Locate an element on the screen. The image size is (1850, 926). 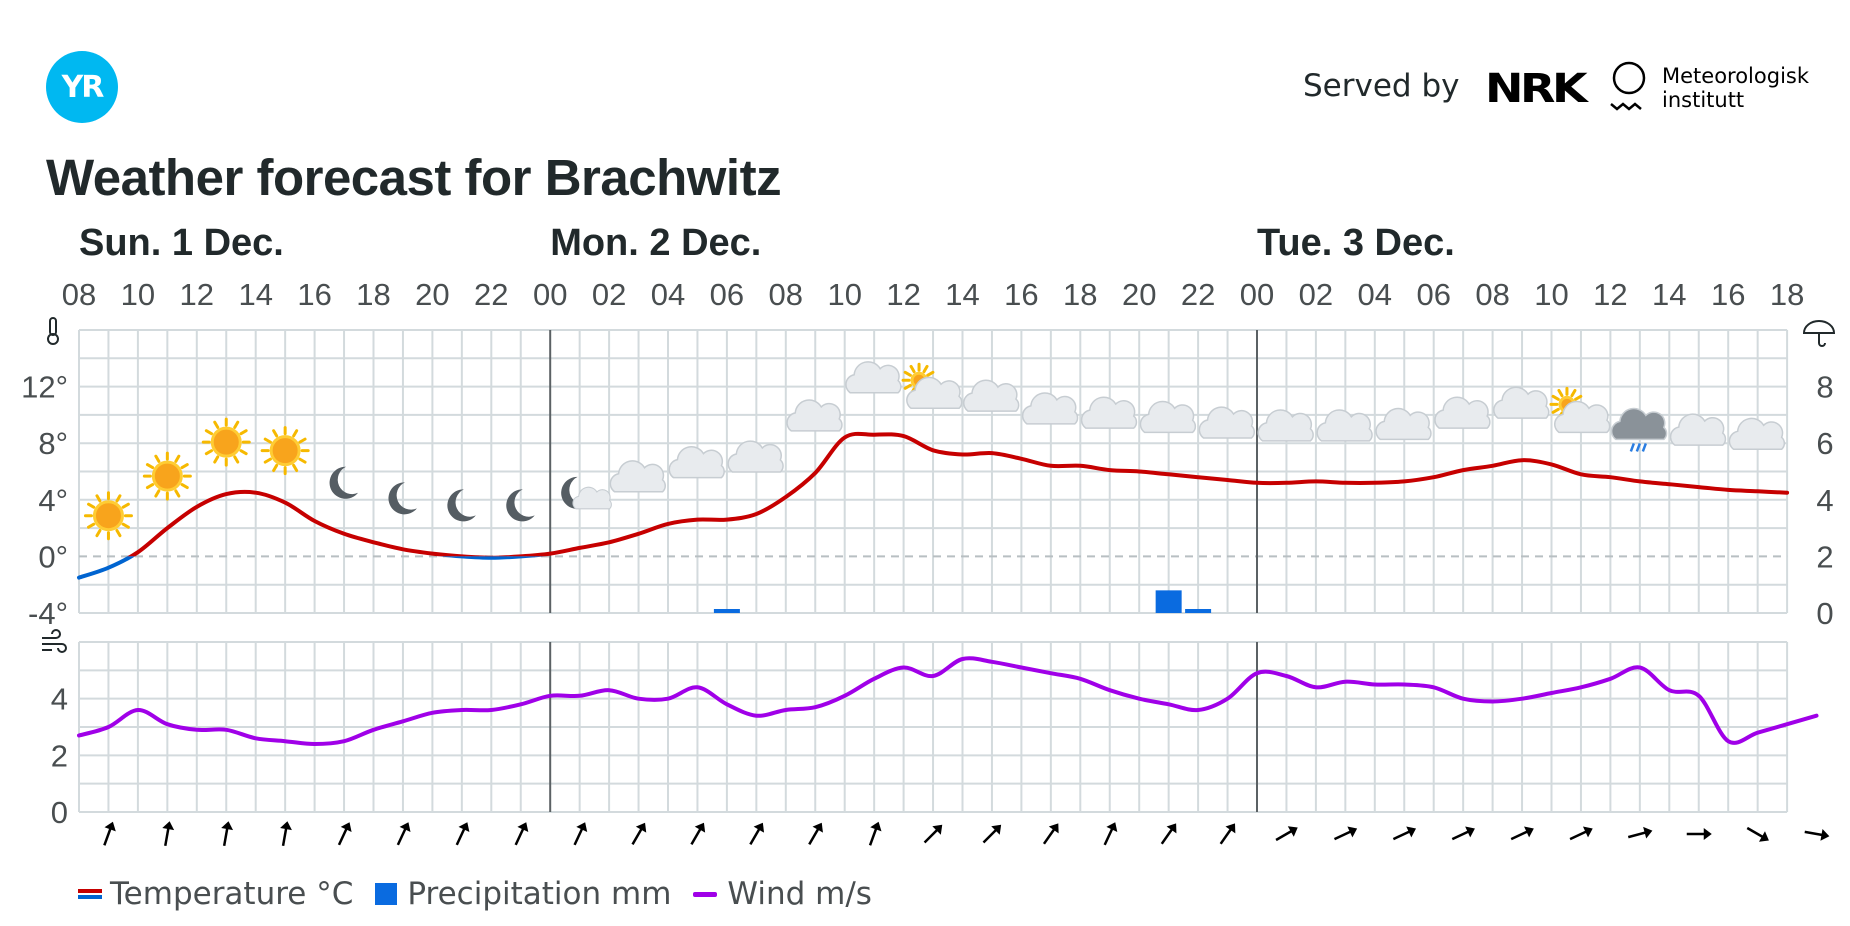
temp-axis-label: 8° is located at coordinates (53, 443).